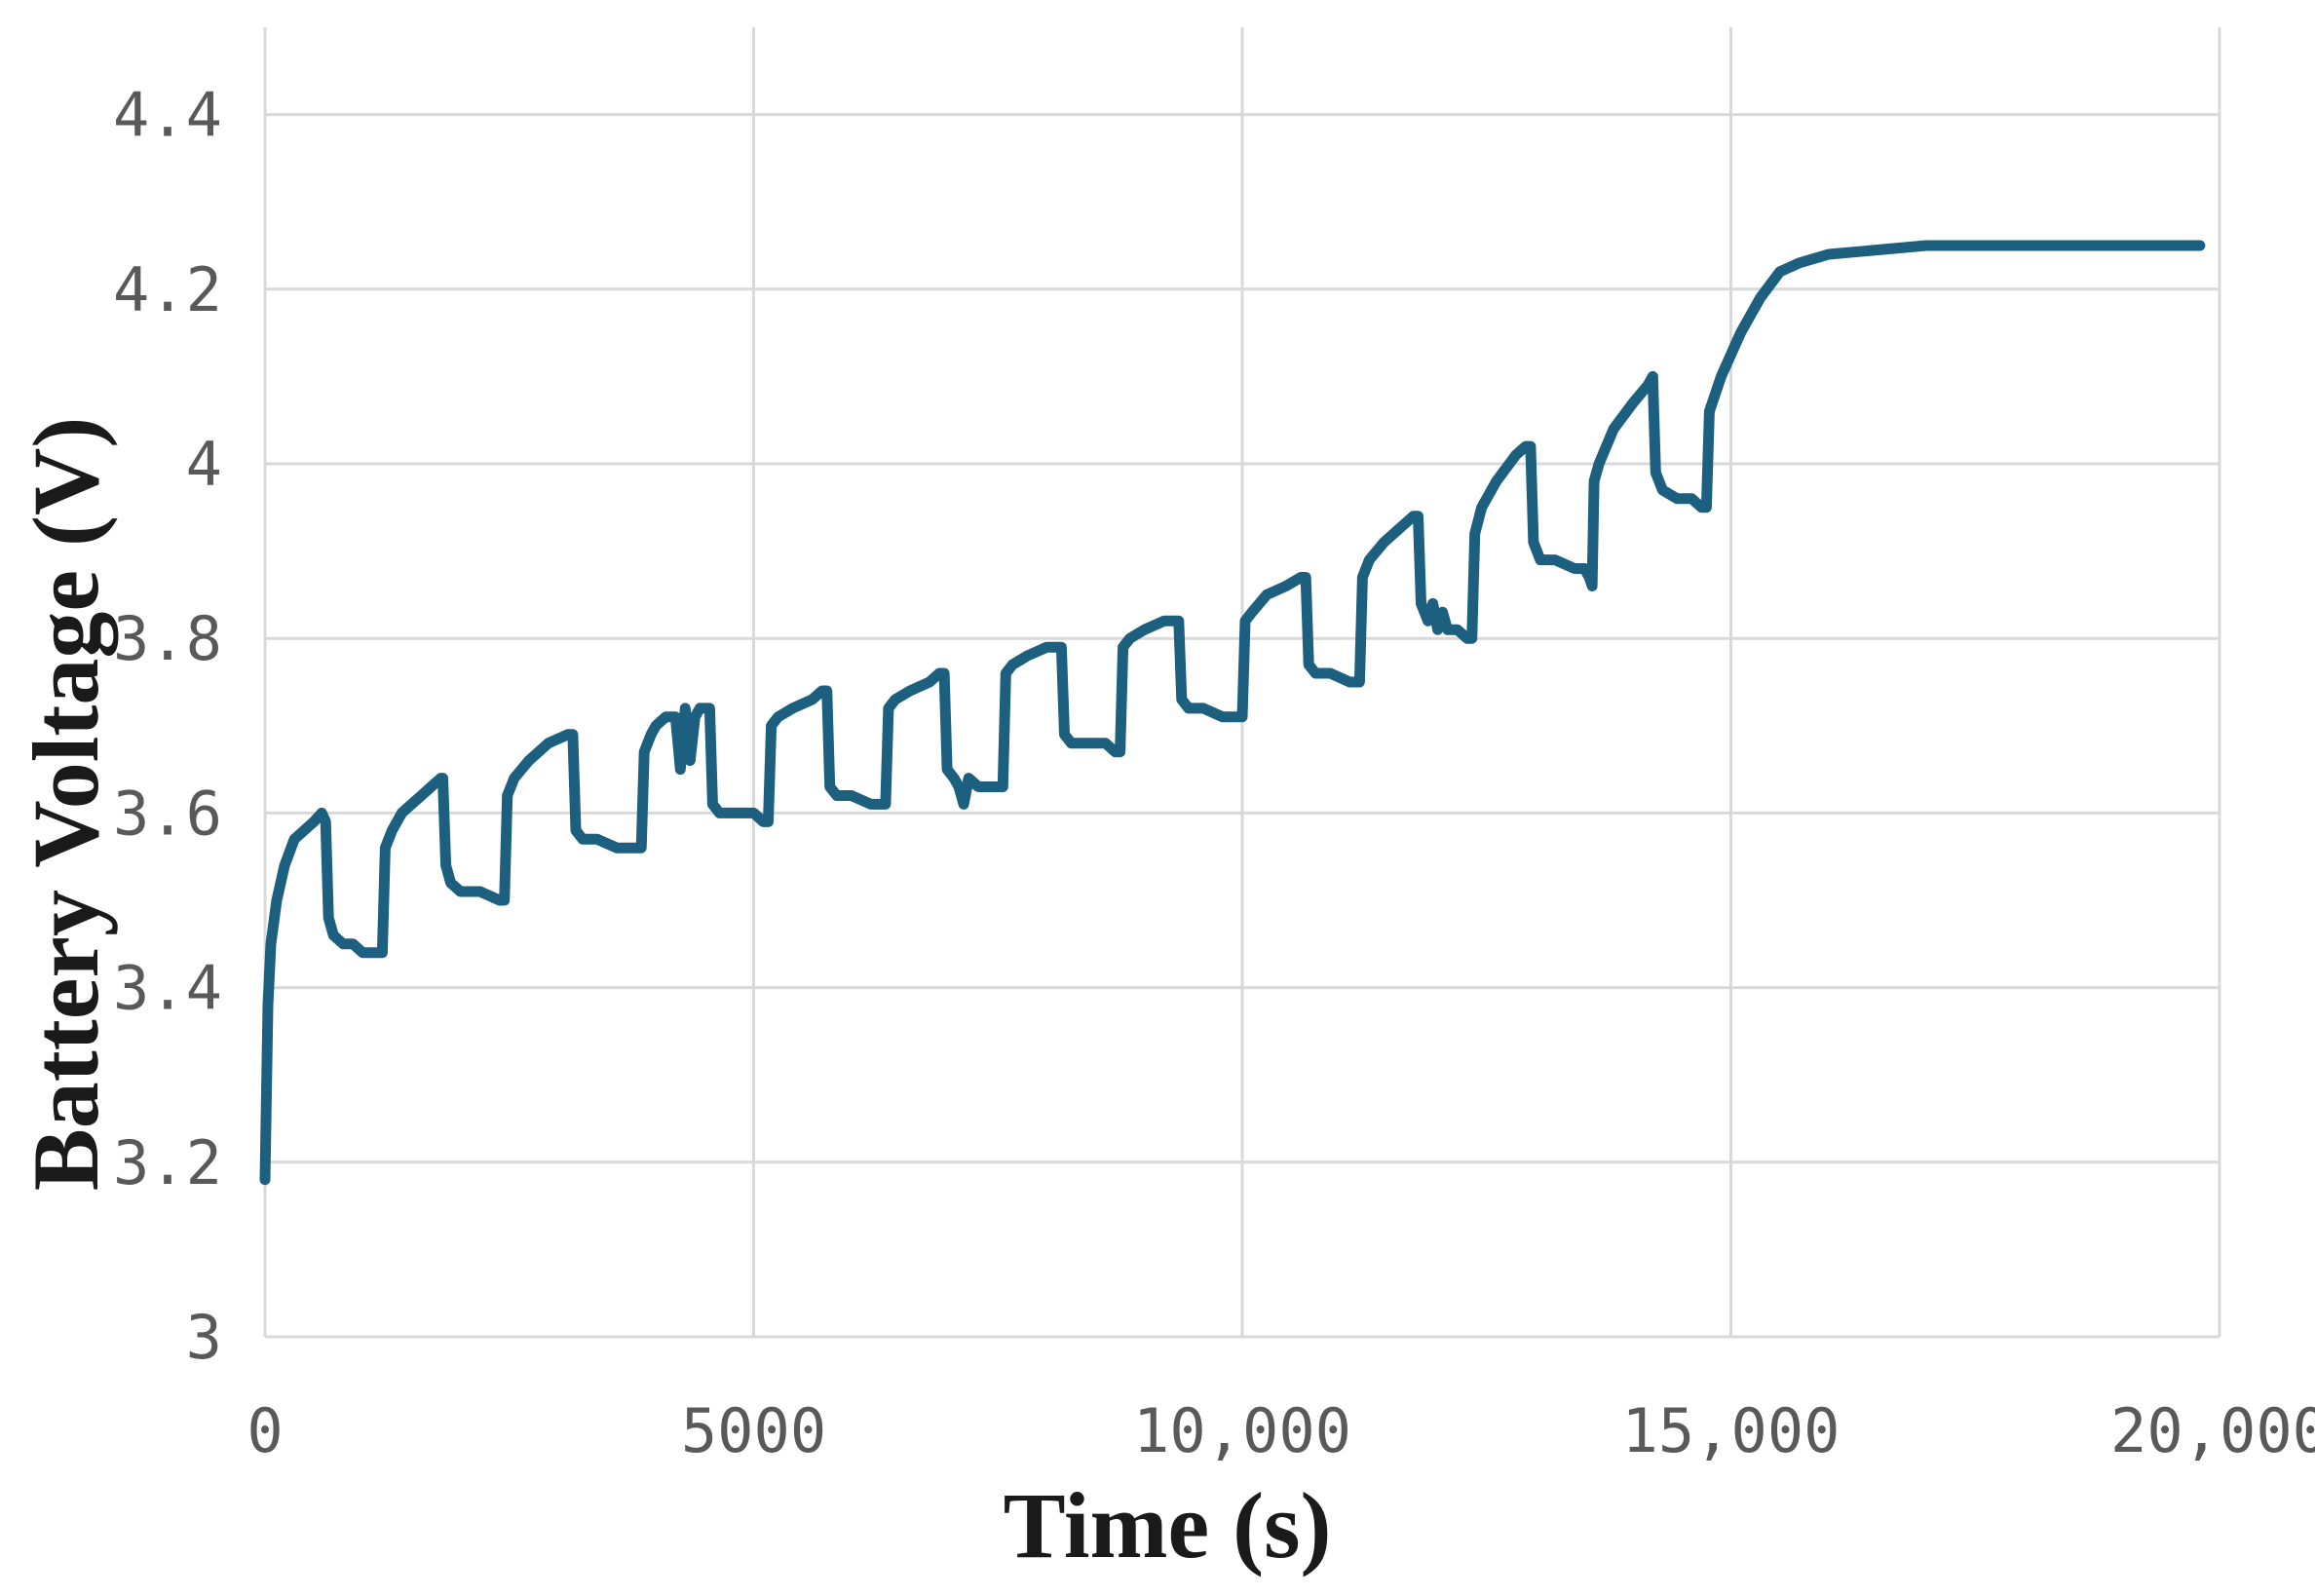  Describe the element at coordinates (167, 115) in the screenshot. I see `y-tick-label: 4.4` at that location.